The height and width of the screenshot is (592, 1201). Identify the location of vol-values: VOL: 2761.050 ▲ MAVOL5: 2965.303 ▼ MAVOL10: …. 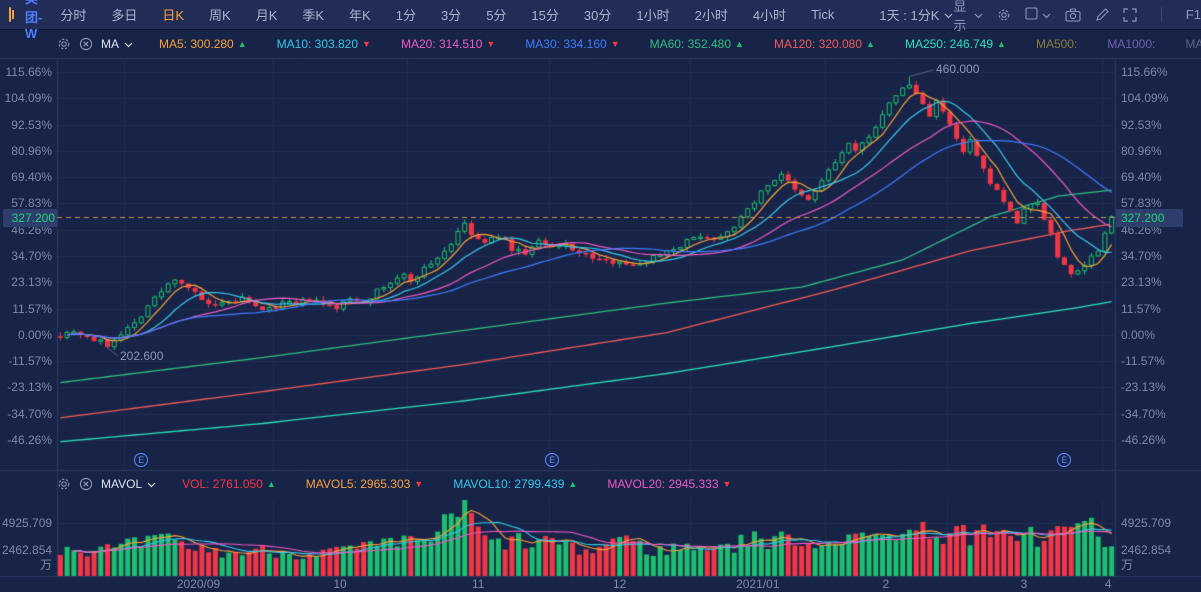
(471, 484).